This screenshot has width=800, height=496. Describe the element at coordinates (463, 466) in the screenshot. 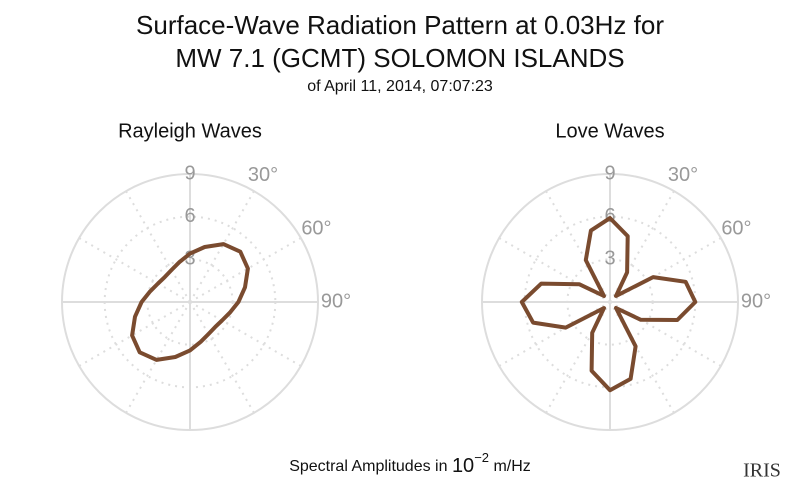

I see `caption-base: 10` at that location.